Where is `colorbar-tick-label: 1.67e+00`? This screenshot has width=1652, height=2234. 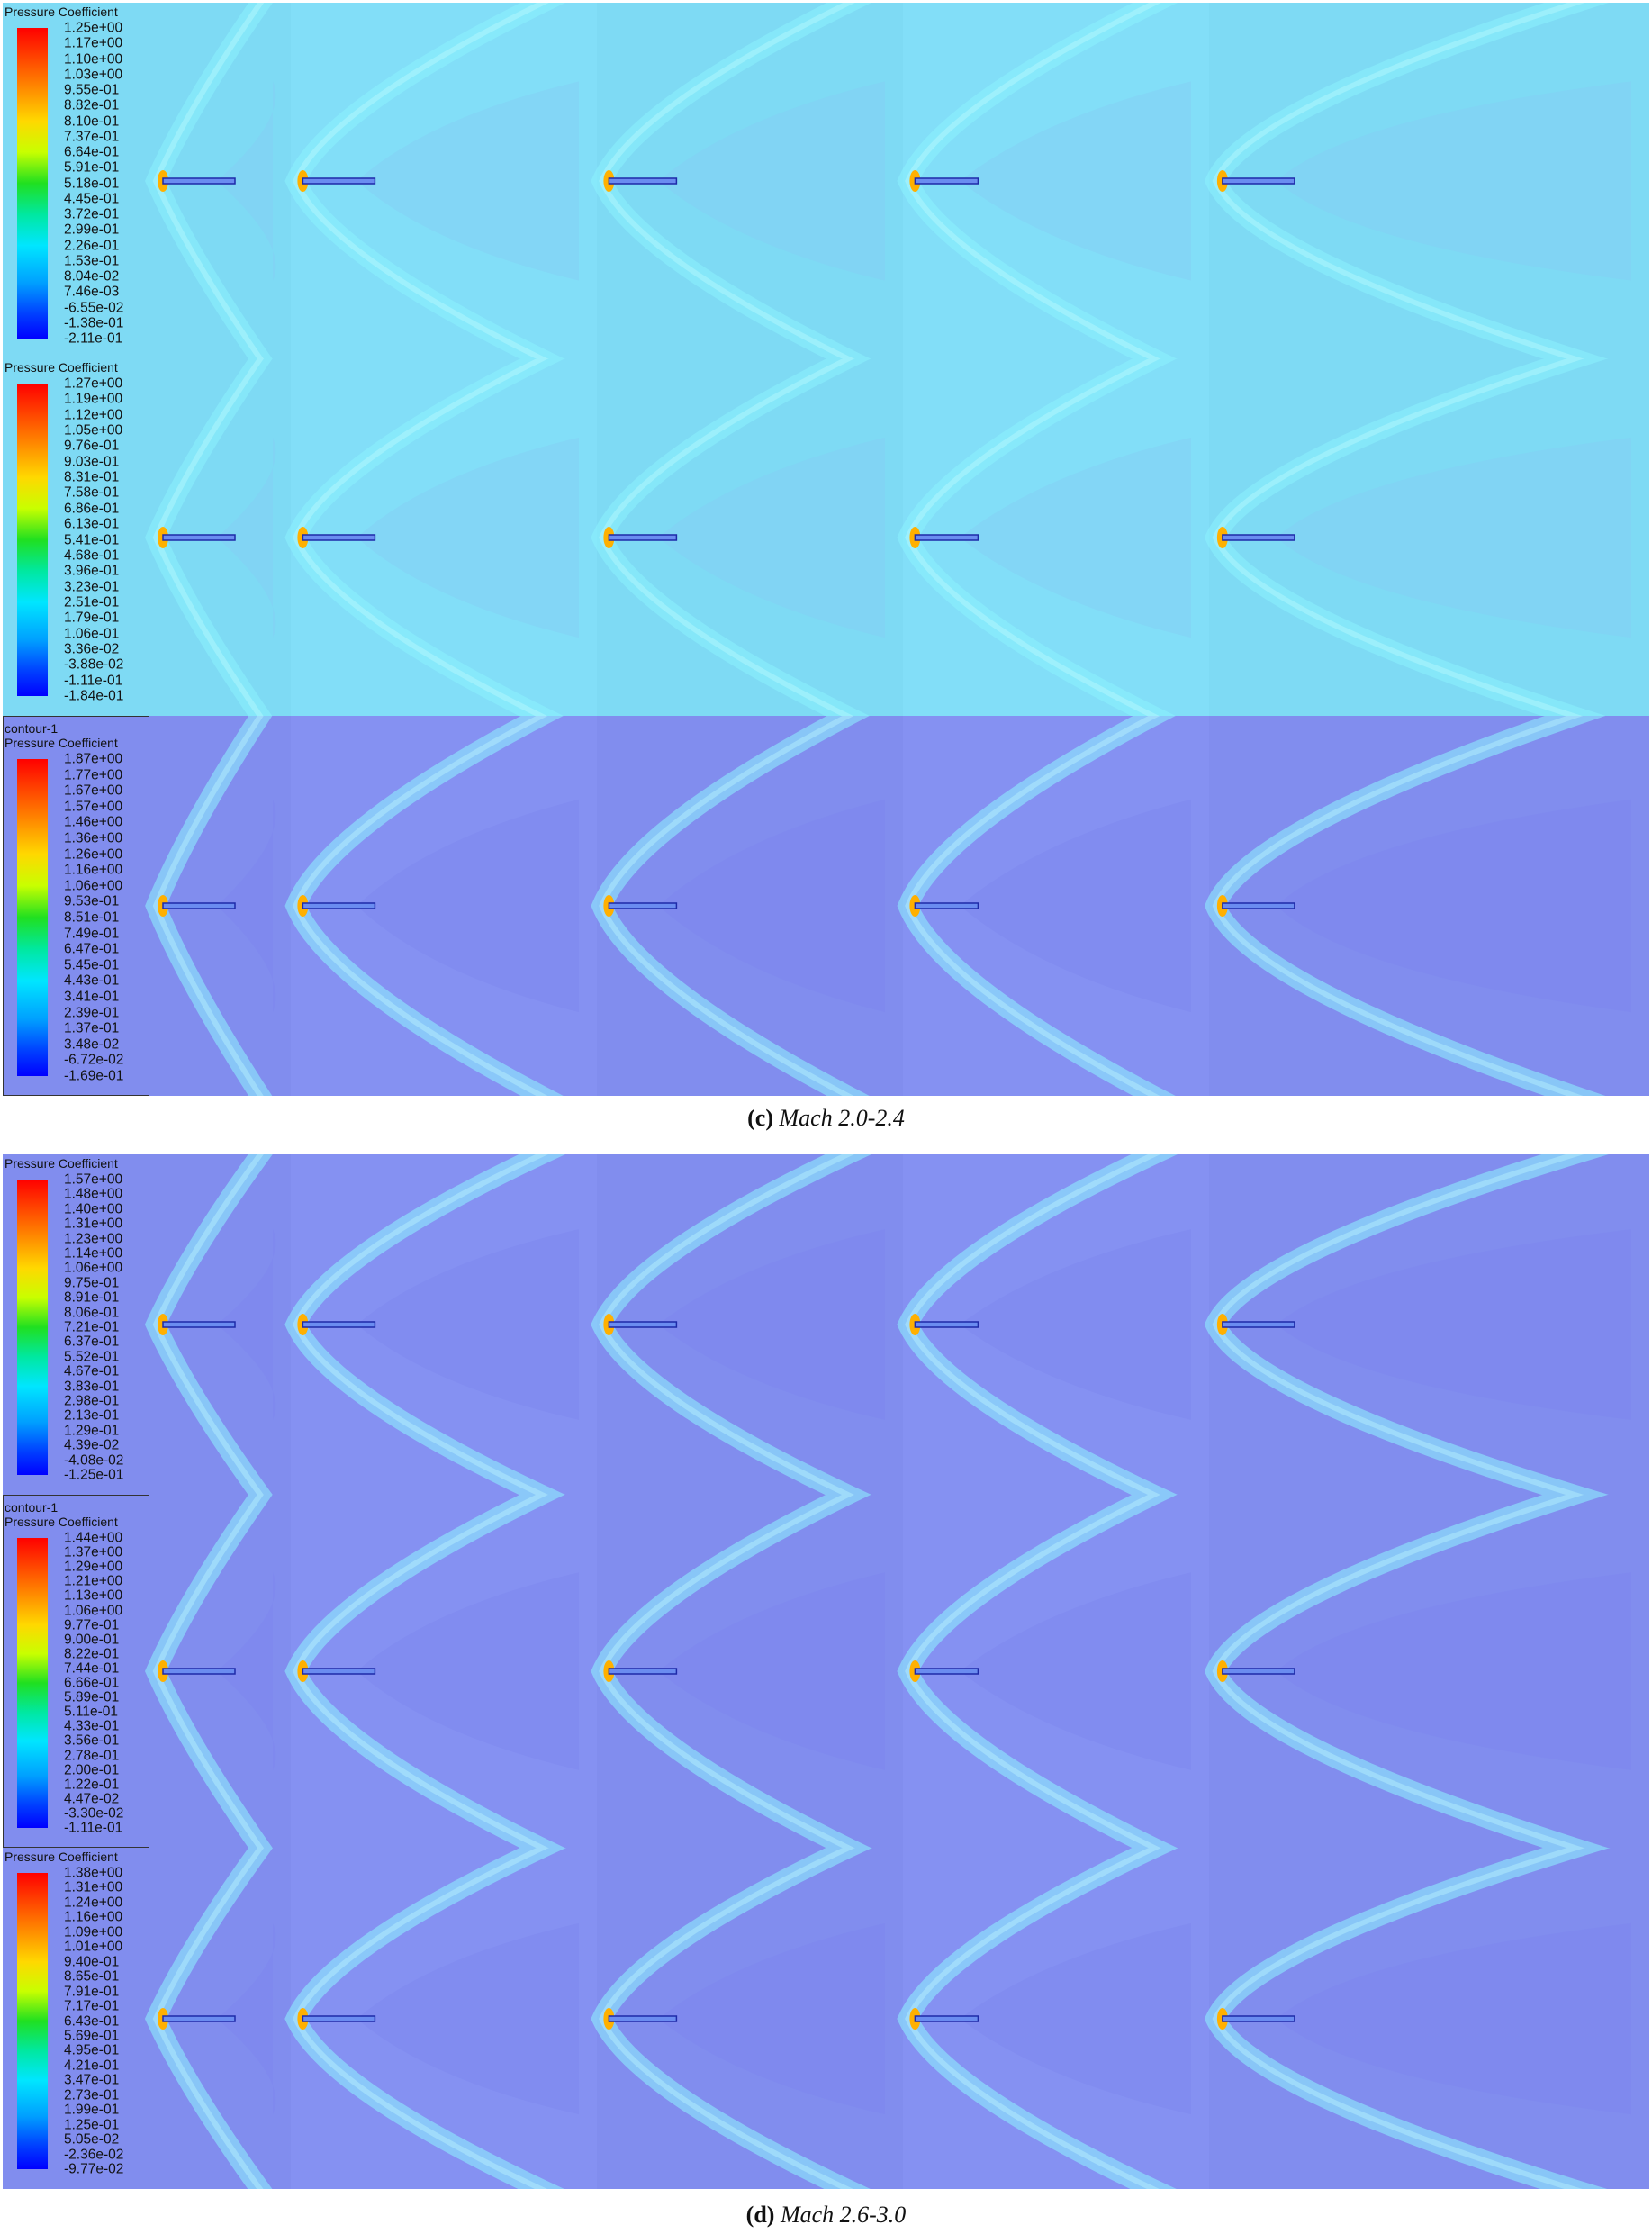 colorbar-tick-label: 1.67e+00 is located at coordinates (93, 791).